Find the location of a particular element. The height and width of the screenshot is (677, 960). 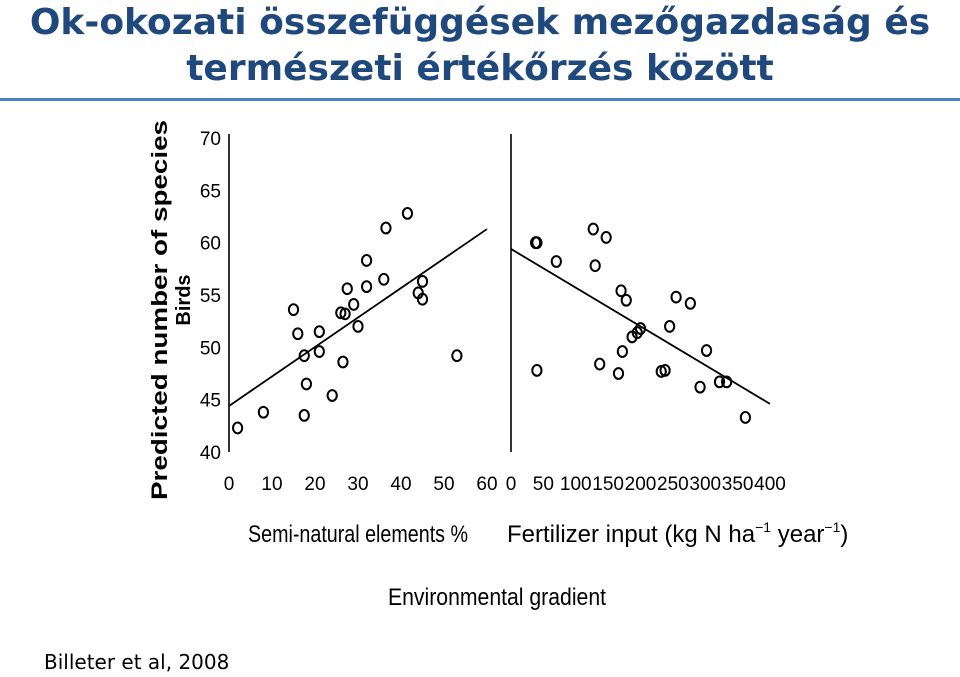

x-tick-label-fertilizer: 0 is located at coordinates (511, 484).